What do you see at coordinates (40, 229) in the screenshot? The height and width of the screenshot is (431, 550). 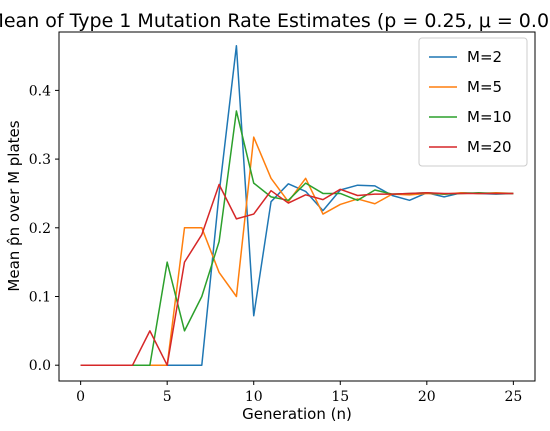 I see `y-tick-label: 0.2` at bounding box center [40, 229].